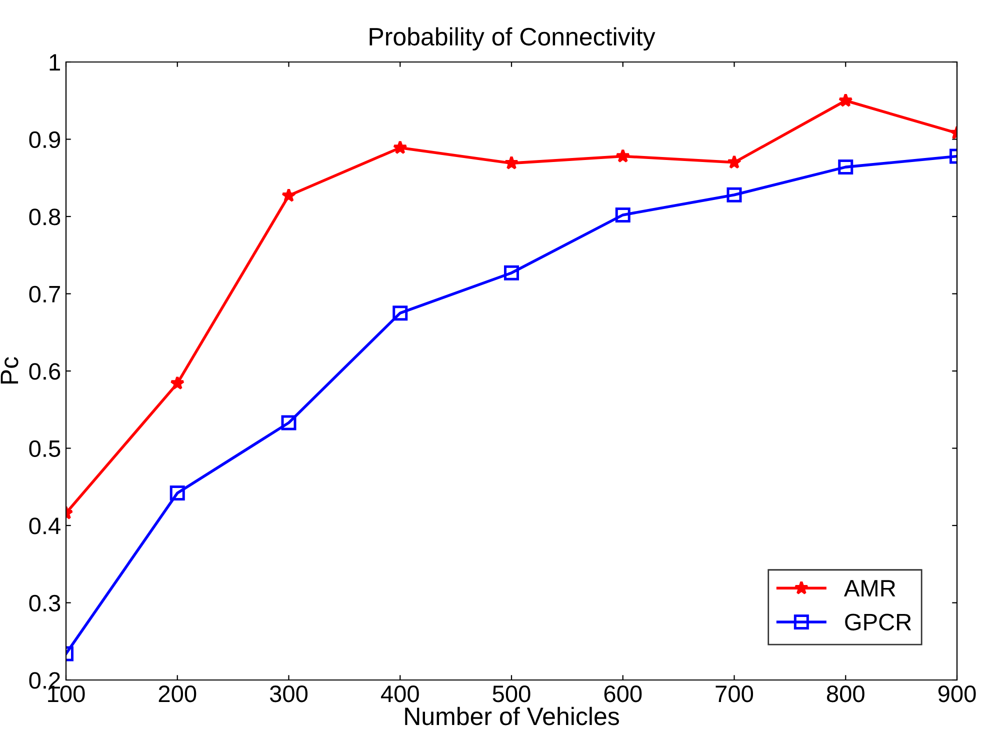 The image size is (984, 755). Describe the element at coordinates (44, 217) in the screenshot. I see `y-tick-label: 0.8` at that location.